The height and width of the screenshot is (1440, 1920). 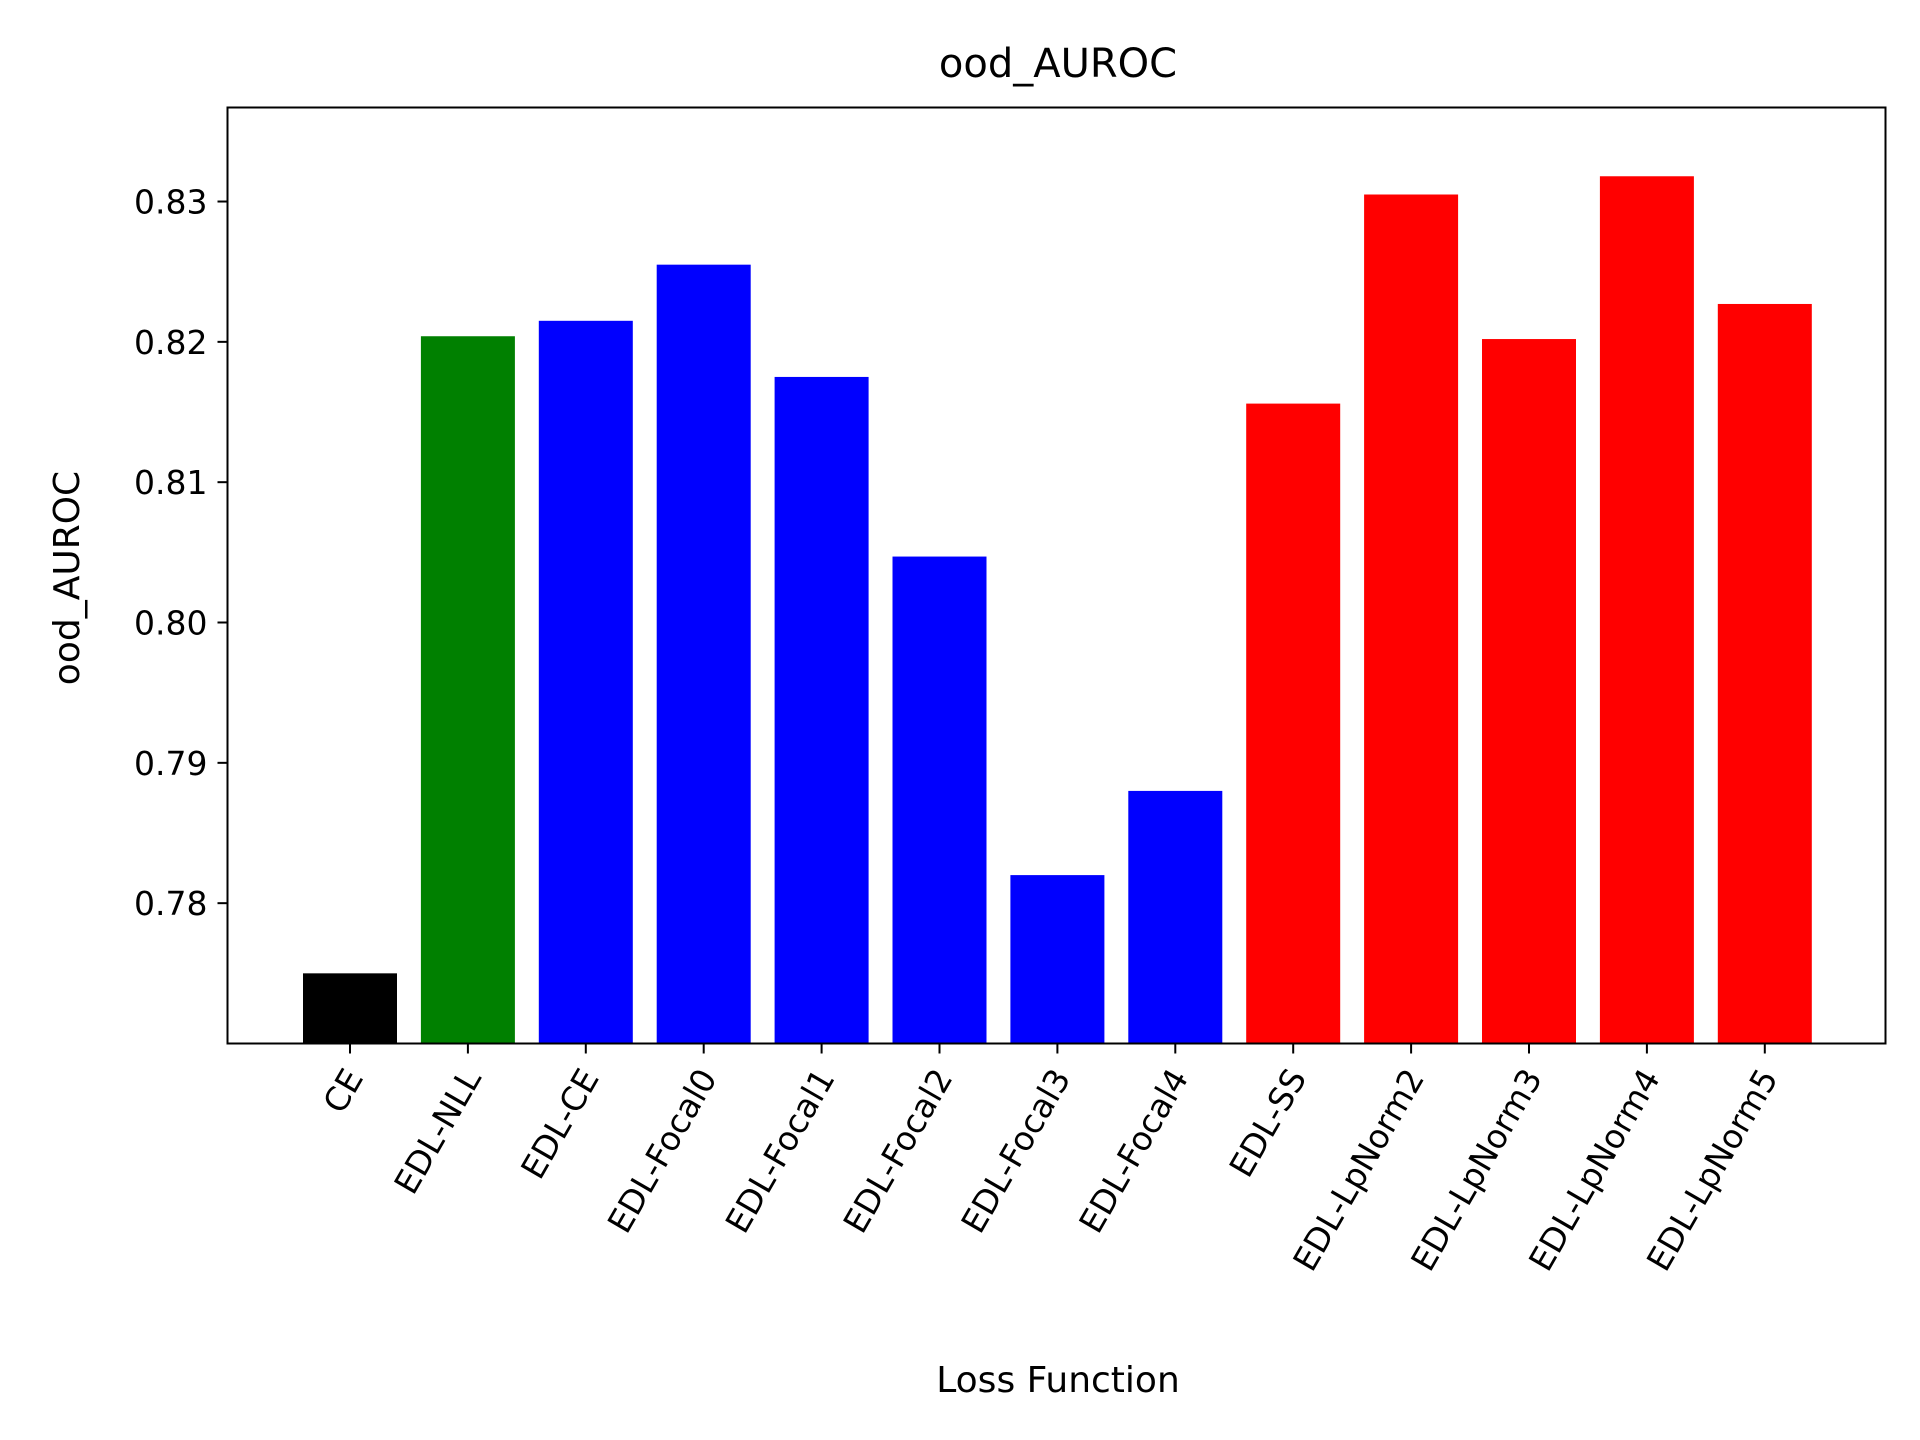 What do you see at coordinates (170, 482) in the screenshot?
I see `y-tick-label: 0.81` at bounding box center [170, 482].